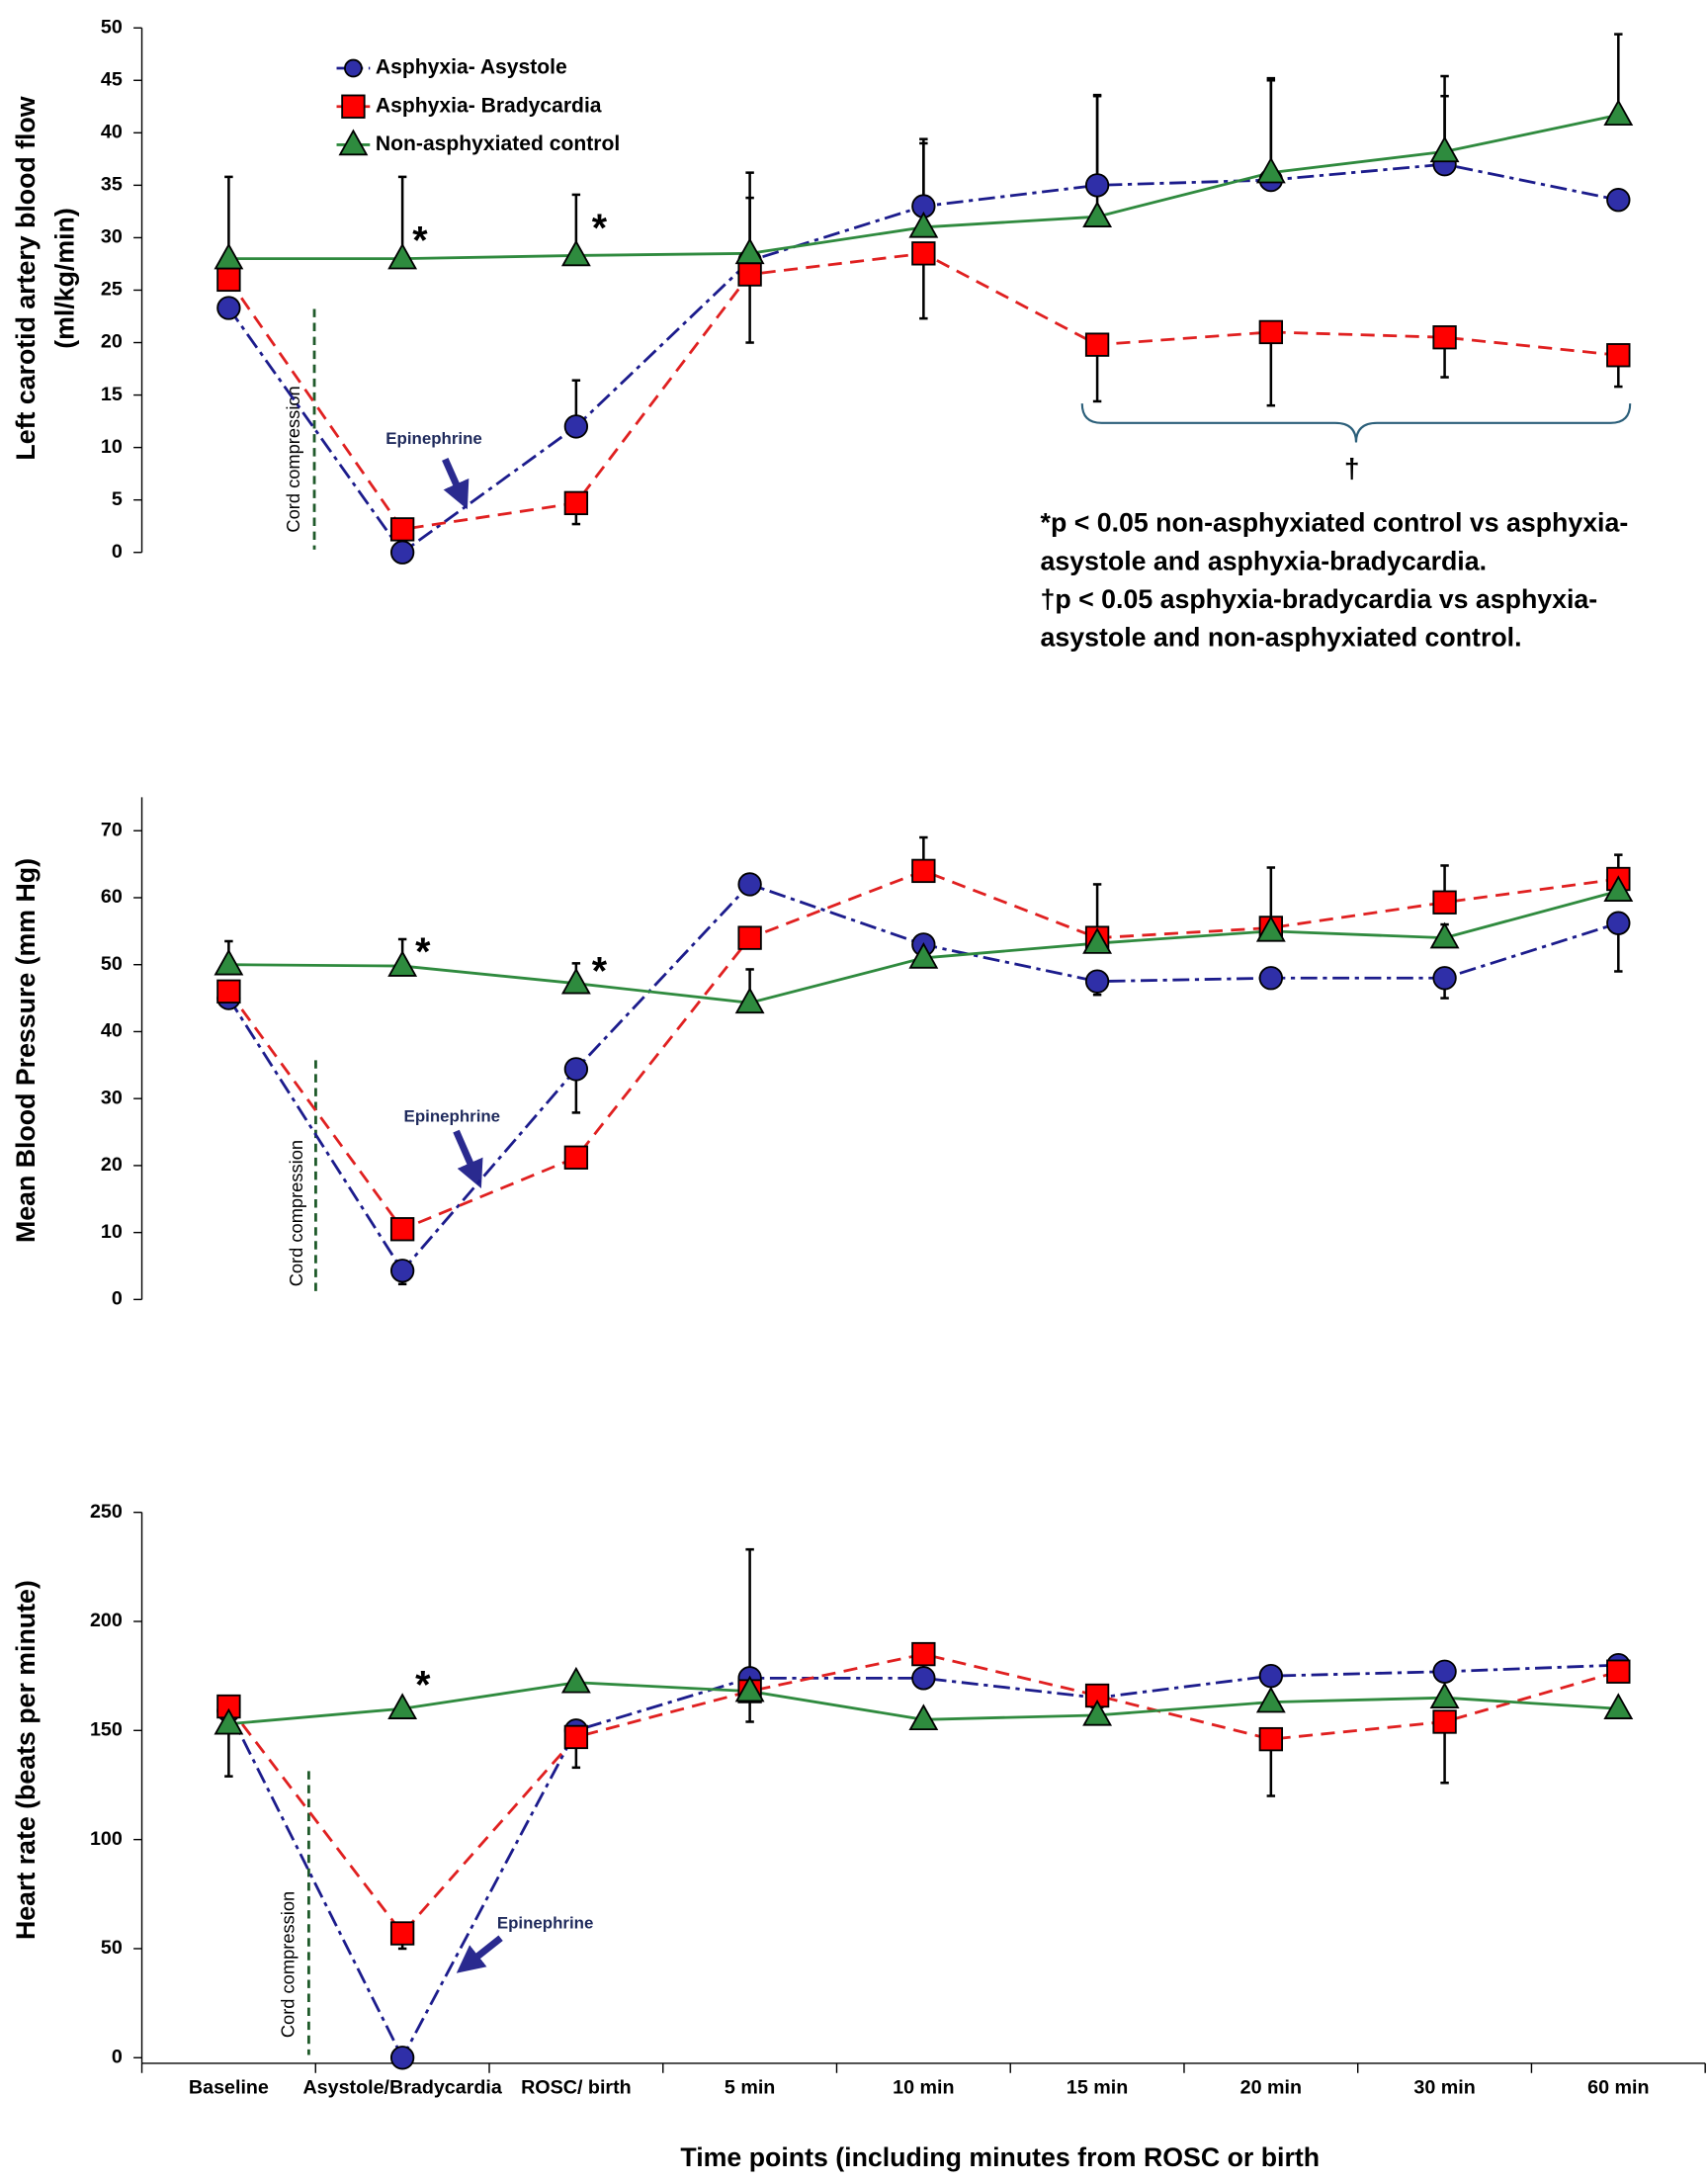 This screenshot has height=2183, width=1708. What do you see at coordinates (112, 185) in the screenshot?
I see `y-tick-label: 35` at bounding box center [112, 185].